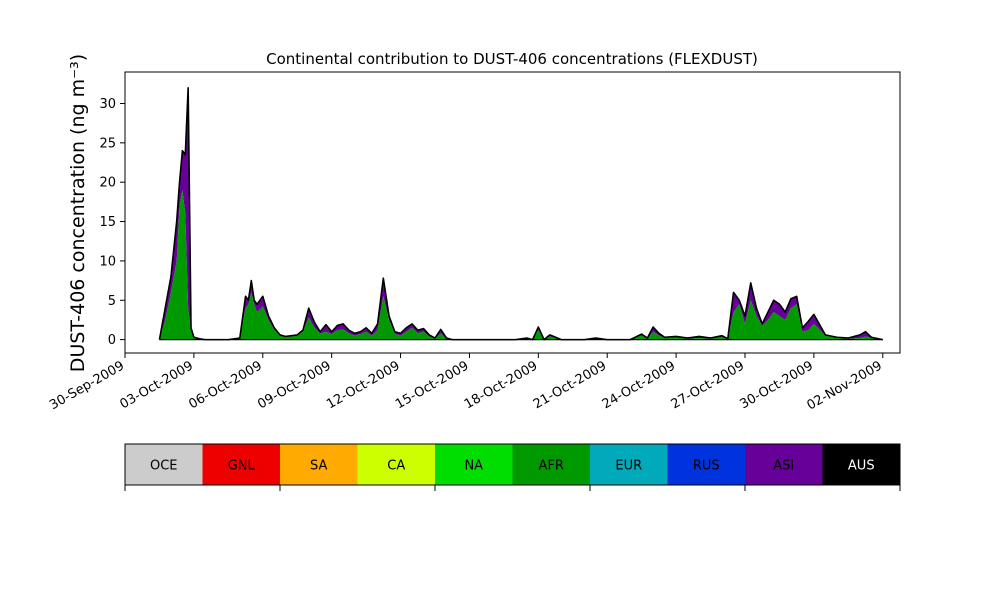 The height and width of the screenshot is (600, 1000). I want to click on x-tick-label: 27-Oct-2009, so click(708, 385).